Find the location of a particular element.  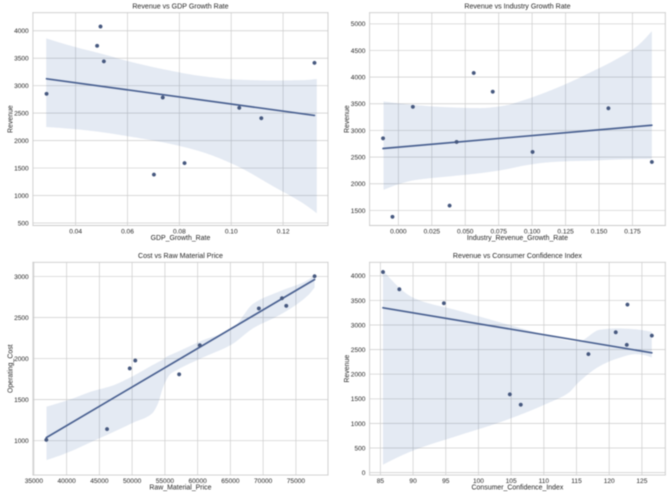

svg-text: Industry_Revenue_Growth_Rate is located at coordinates (517, 238).